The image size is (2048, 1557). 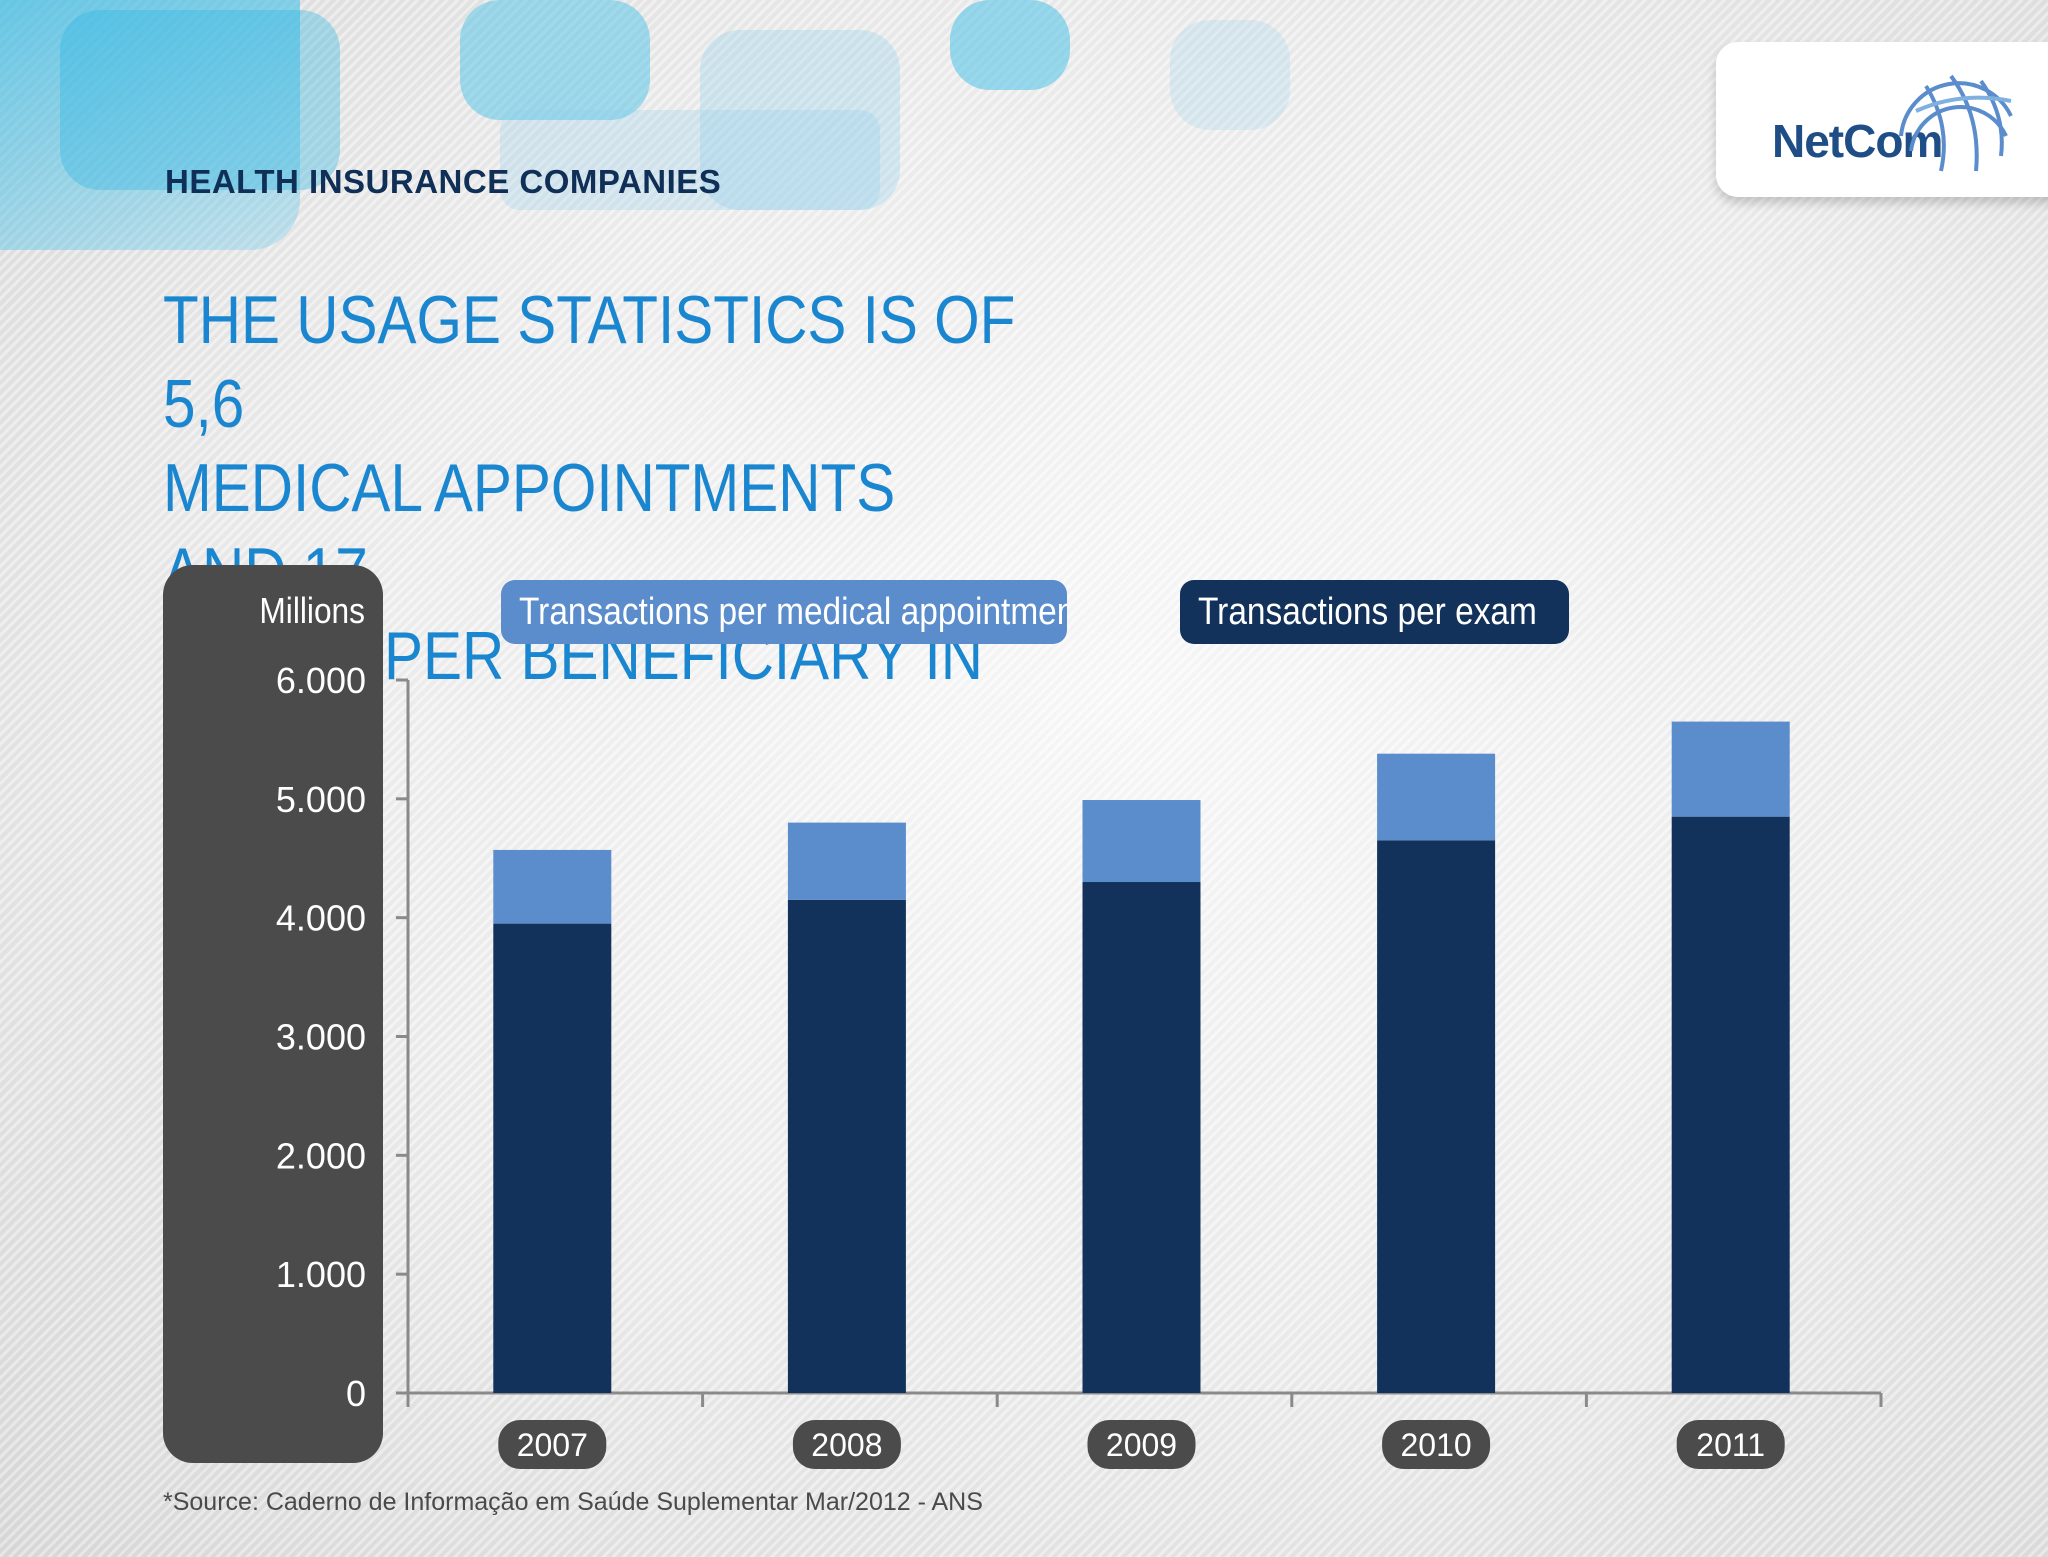 What do you see at coordinates (552, 886) in the screenshot?
I see `bar-appointment-2007` at bounding box center [552, 886].